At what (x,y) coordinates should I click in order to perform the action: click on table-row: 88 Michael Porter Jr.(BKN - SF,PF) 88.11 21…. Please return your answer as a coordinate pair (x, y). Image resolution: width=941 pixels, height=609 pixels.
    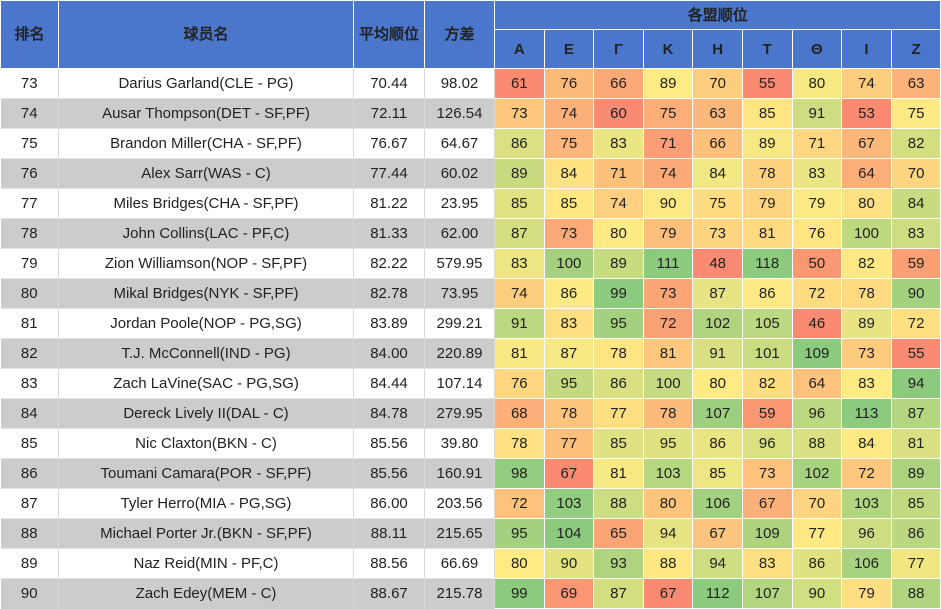
    Looking at the image, I should click on (470, 533).